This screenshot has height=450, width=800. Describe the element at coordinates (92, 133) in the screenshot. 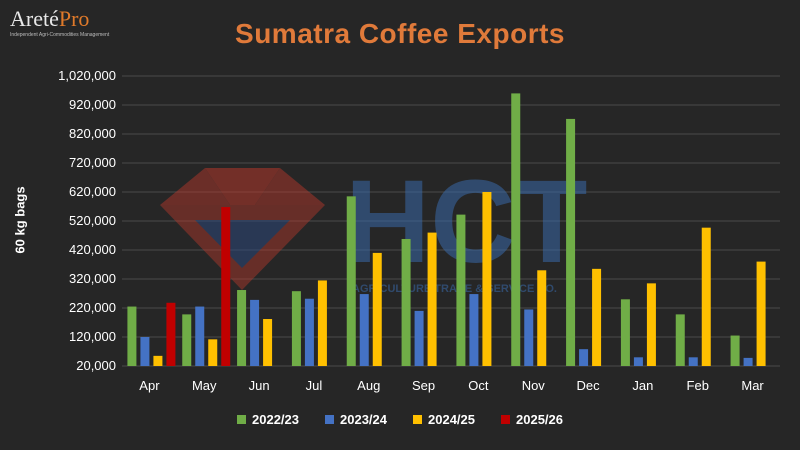

I see `y-tick-label: 820,000` at that location.